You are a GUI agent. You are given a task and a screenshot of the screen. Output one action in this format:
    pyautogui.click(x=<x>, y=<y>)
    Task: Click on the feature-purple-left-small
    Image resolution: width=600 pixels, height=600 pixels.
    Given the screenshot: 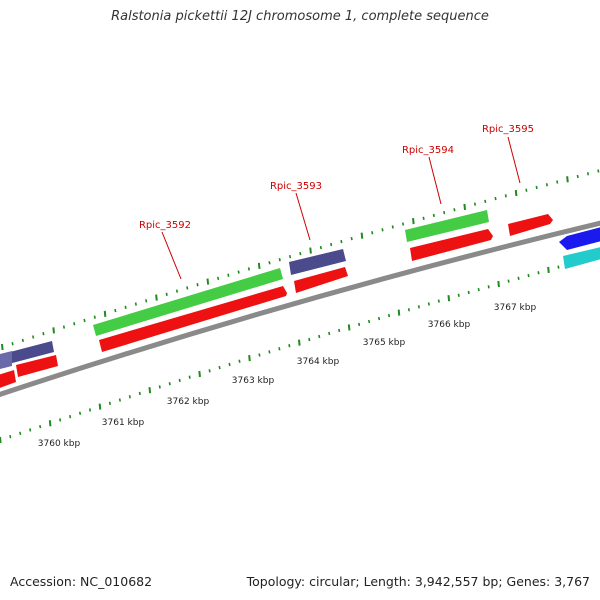 What is the action you would take?
    pyautogui.click(x=6, y=360)
    